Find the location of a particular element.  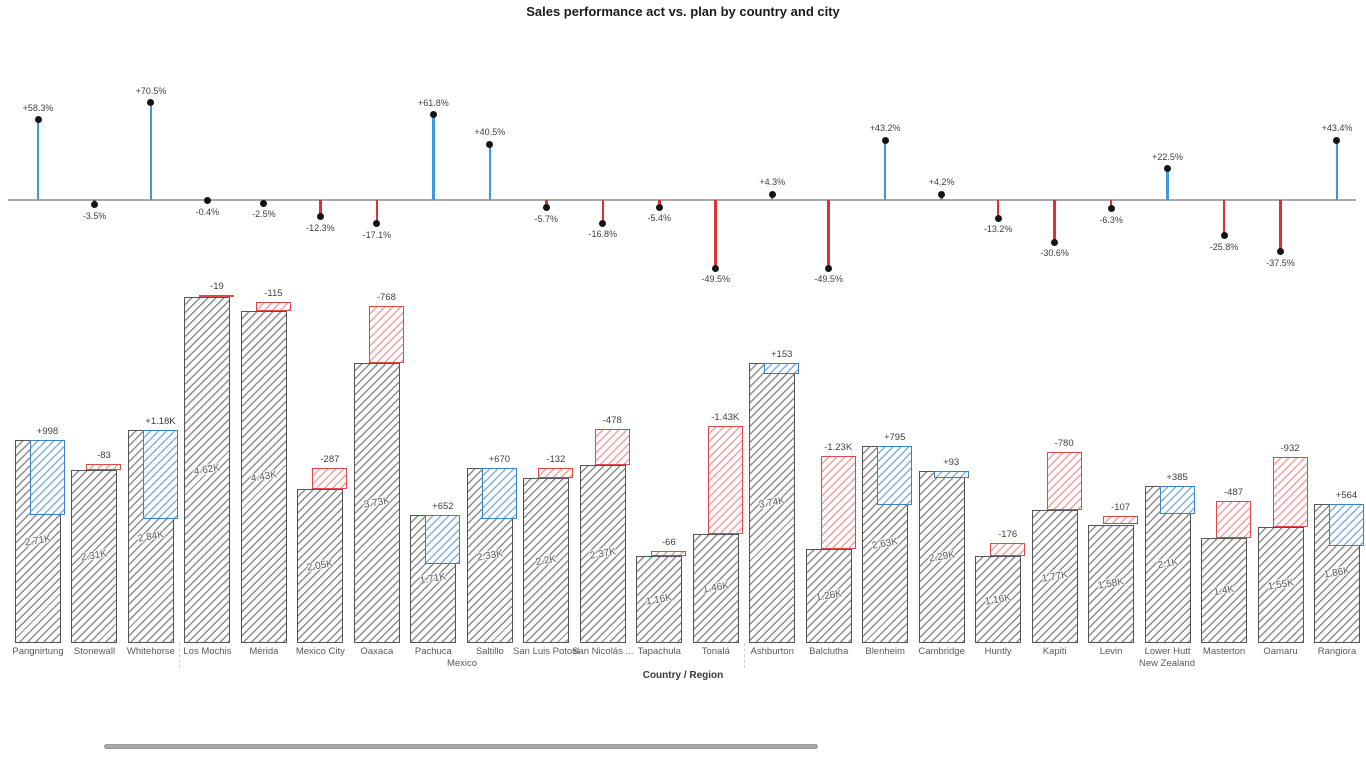

city-label: Tonalá is located at coordinates (715, 651).